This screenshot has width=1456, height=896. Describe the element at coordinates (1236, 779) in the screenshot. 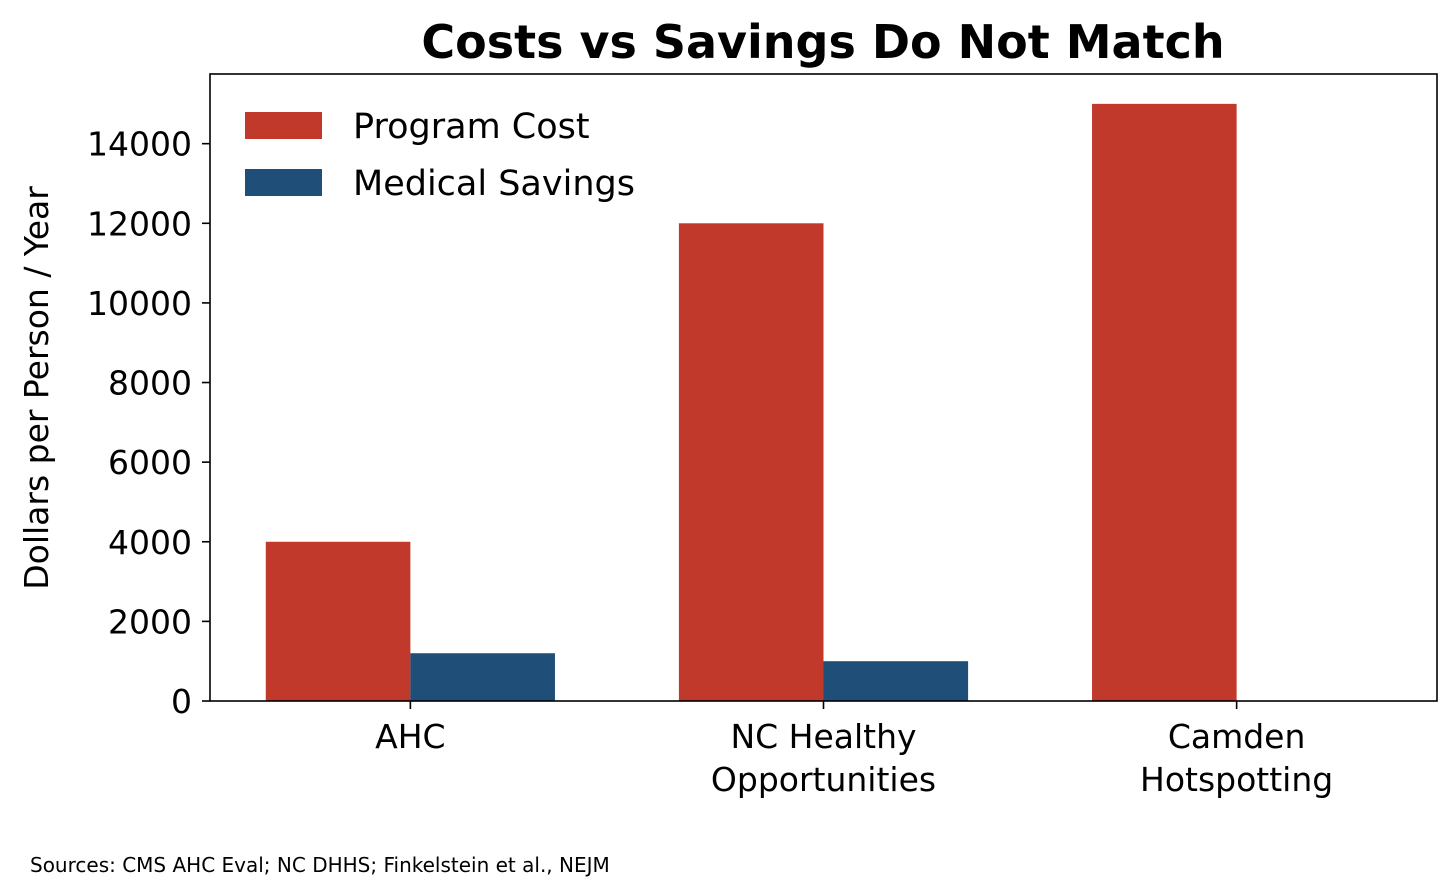

I see `x-tick-label-line: Hotspotting` at that location.